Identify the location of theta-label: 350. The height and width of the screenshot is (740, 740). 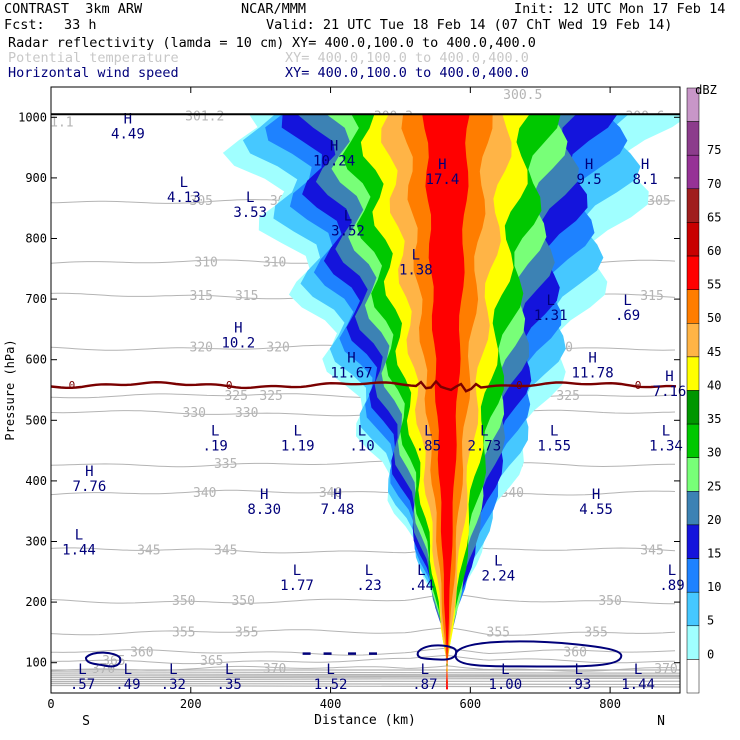
(609, 601).